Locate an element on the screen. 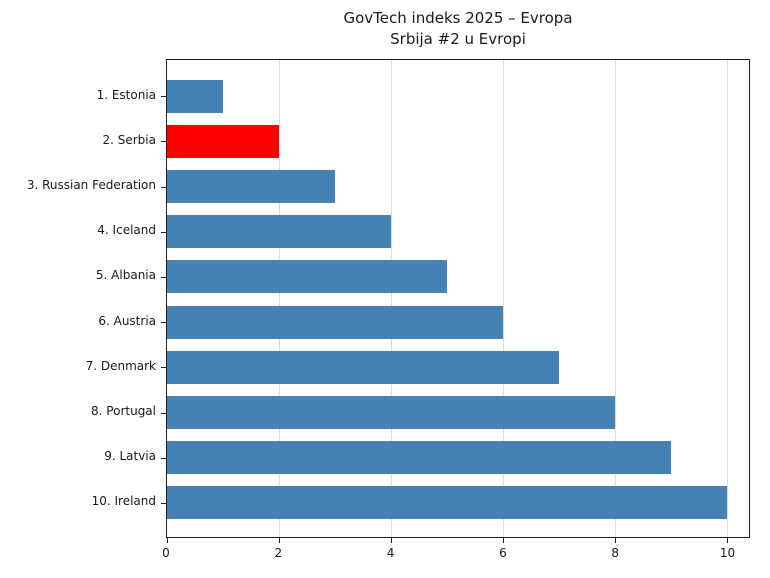 The height and width of the screenshot is (578, 770). y-tick-label: 6. Austria is located at coordinates (127, 320).